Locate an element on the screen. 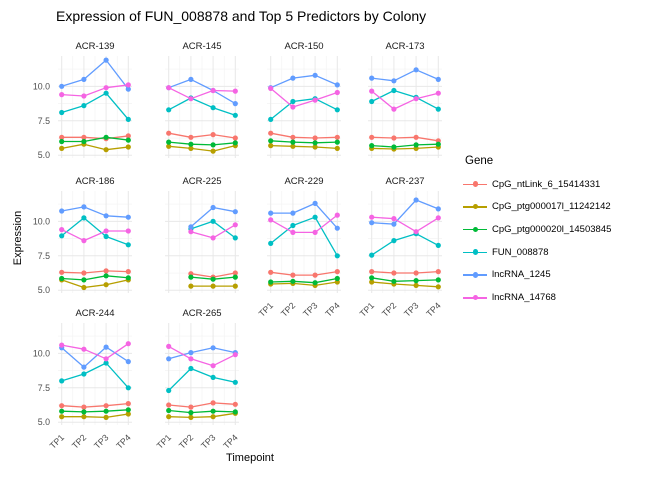 This screenshot has width=672, height=480. legend-entry-lncRNA_14768: lncRNA_14768 is located at coordinates (565, 297).